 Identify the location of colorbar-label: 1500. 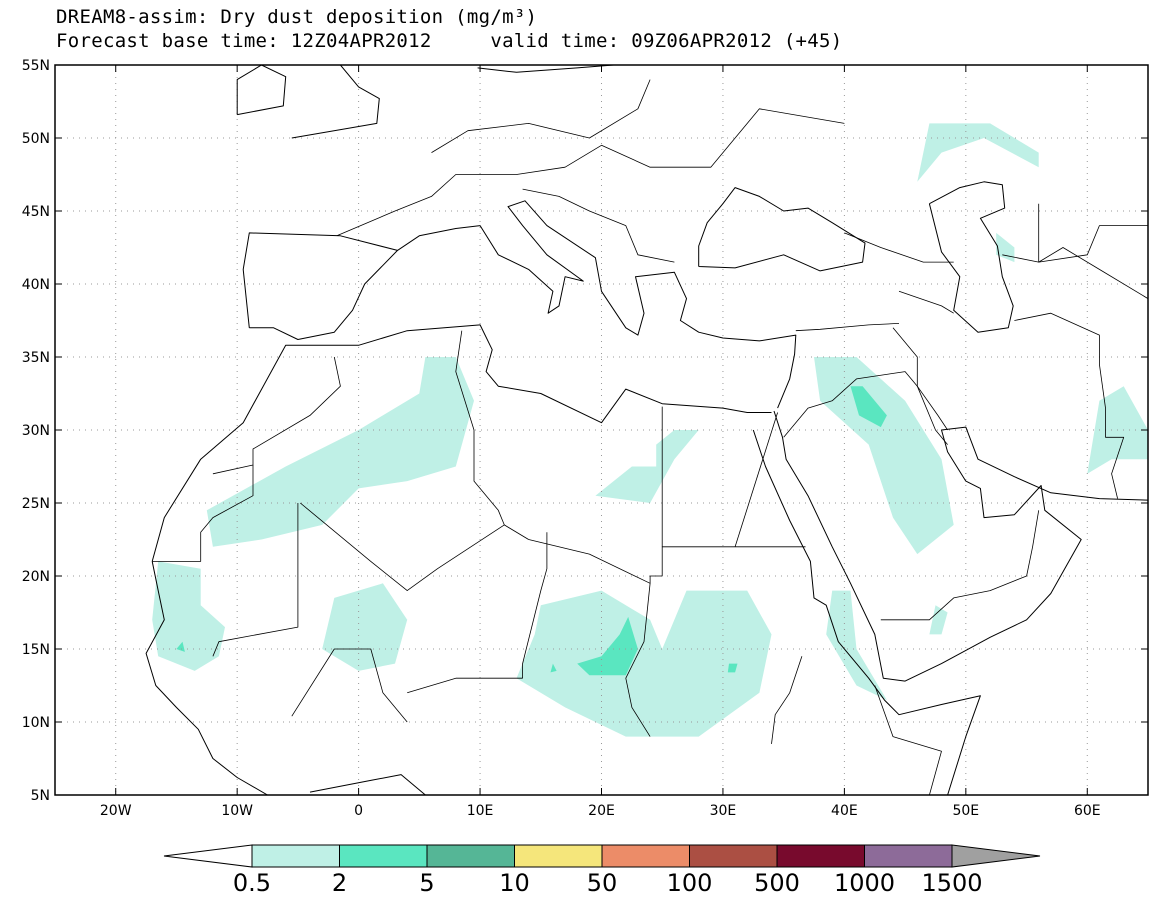
(951, 883).